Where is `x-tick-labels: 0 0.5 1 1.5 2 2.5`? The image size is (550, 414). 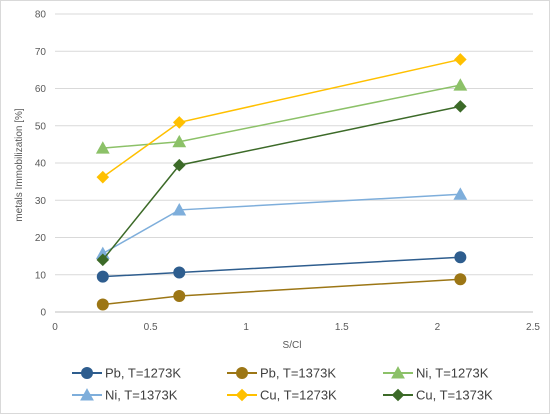 x-tick-labels: 0 0.5 1 1.5 2 2.5 is located at coordinates (296, 327).